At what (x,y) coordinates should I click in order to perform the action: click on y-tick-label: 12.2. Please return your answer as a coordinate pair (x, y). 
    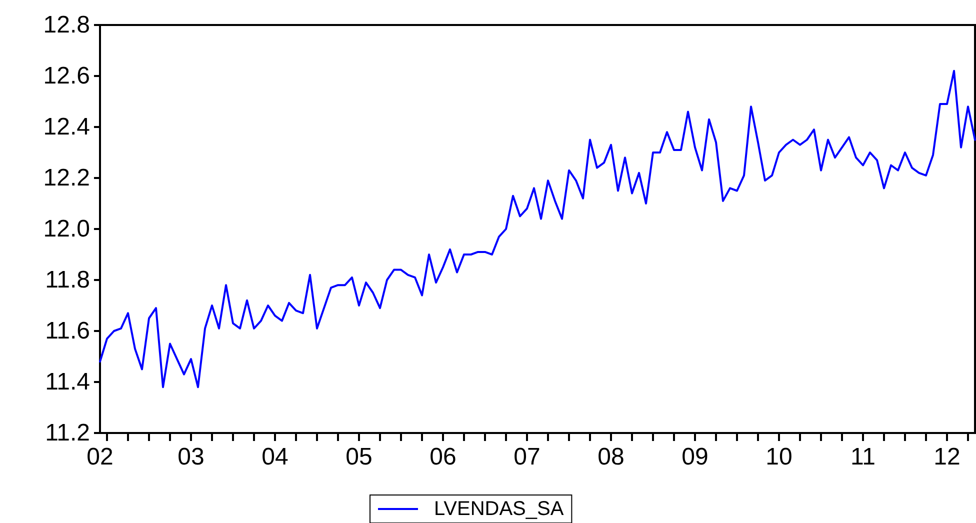
    Looking at the image, I should click on (66, 178).